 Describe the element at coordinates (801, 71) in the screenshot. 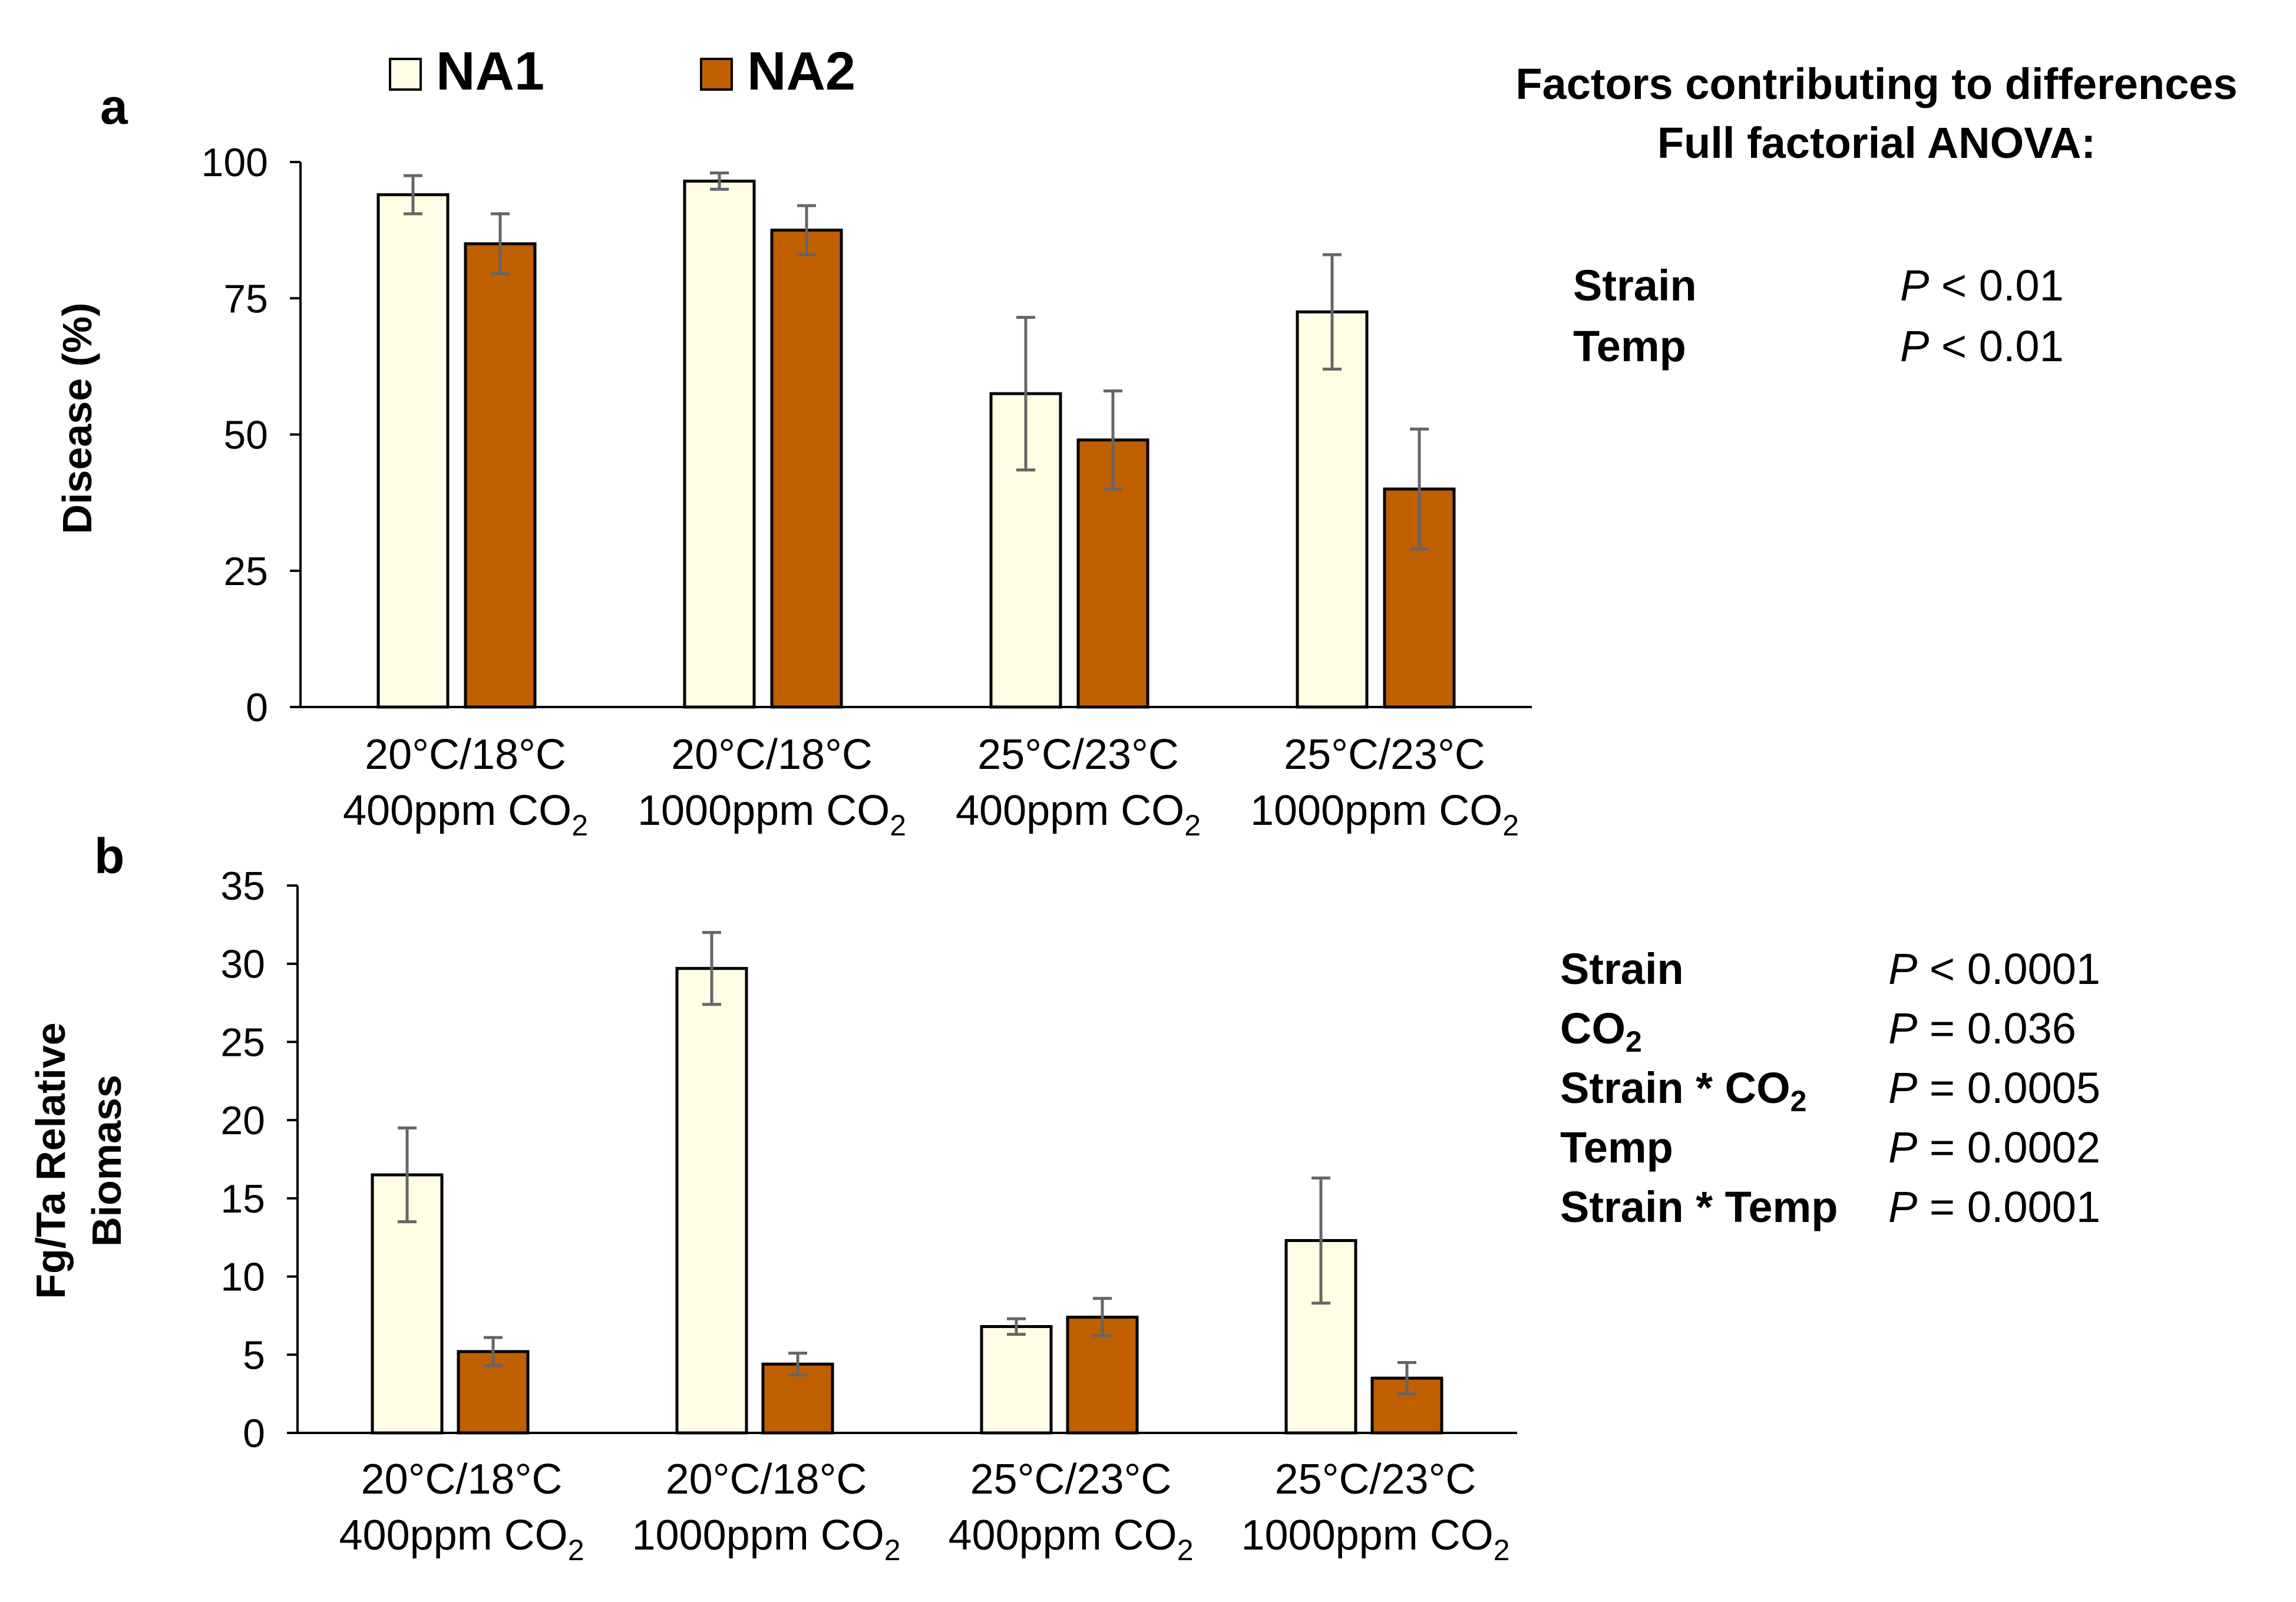

I see `legend-label-na2: NA2` at that location.